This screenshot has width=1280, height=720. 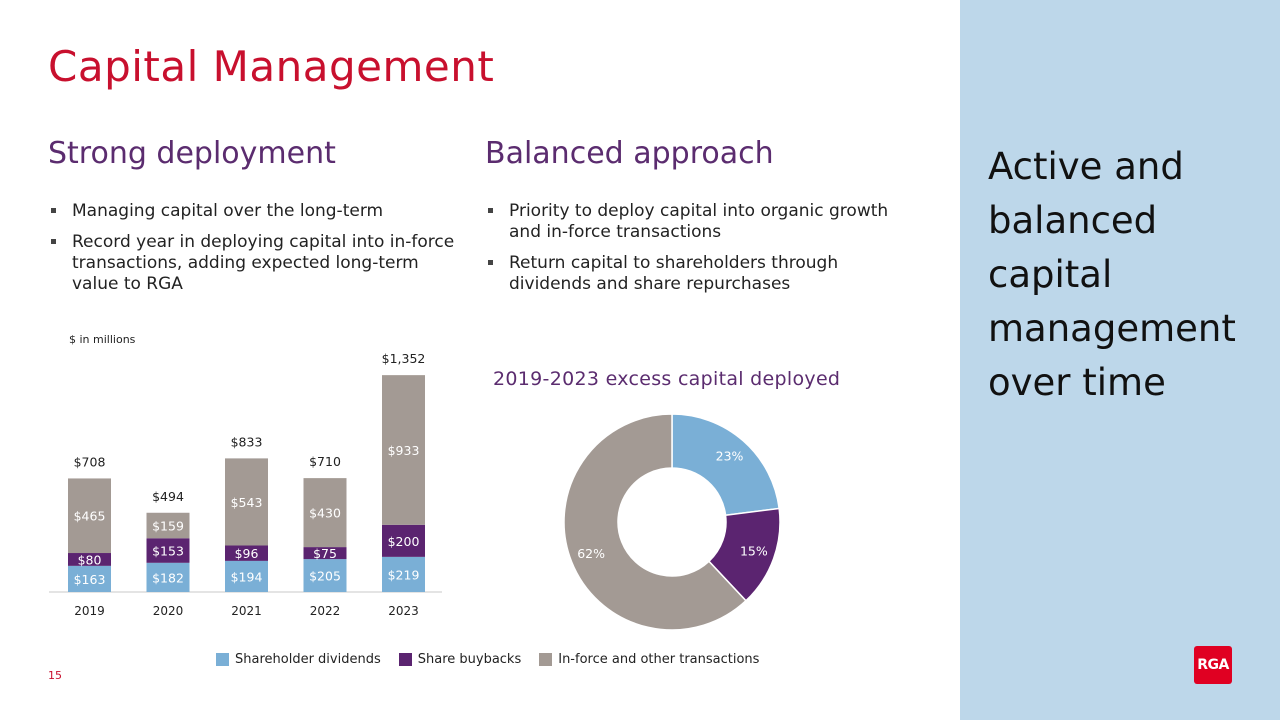 I want to click on x-tick-label: 2019, so click(x=89, y=611).